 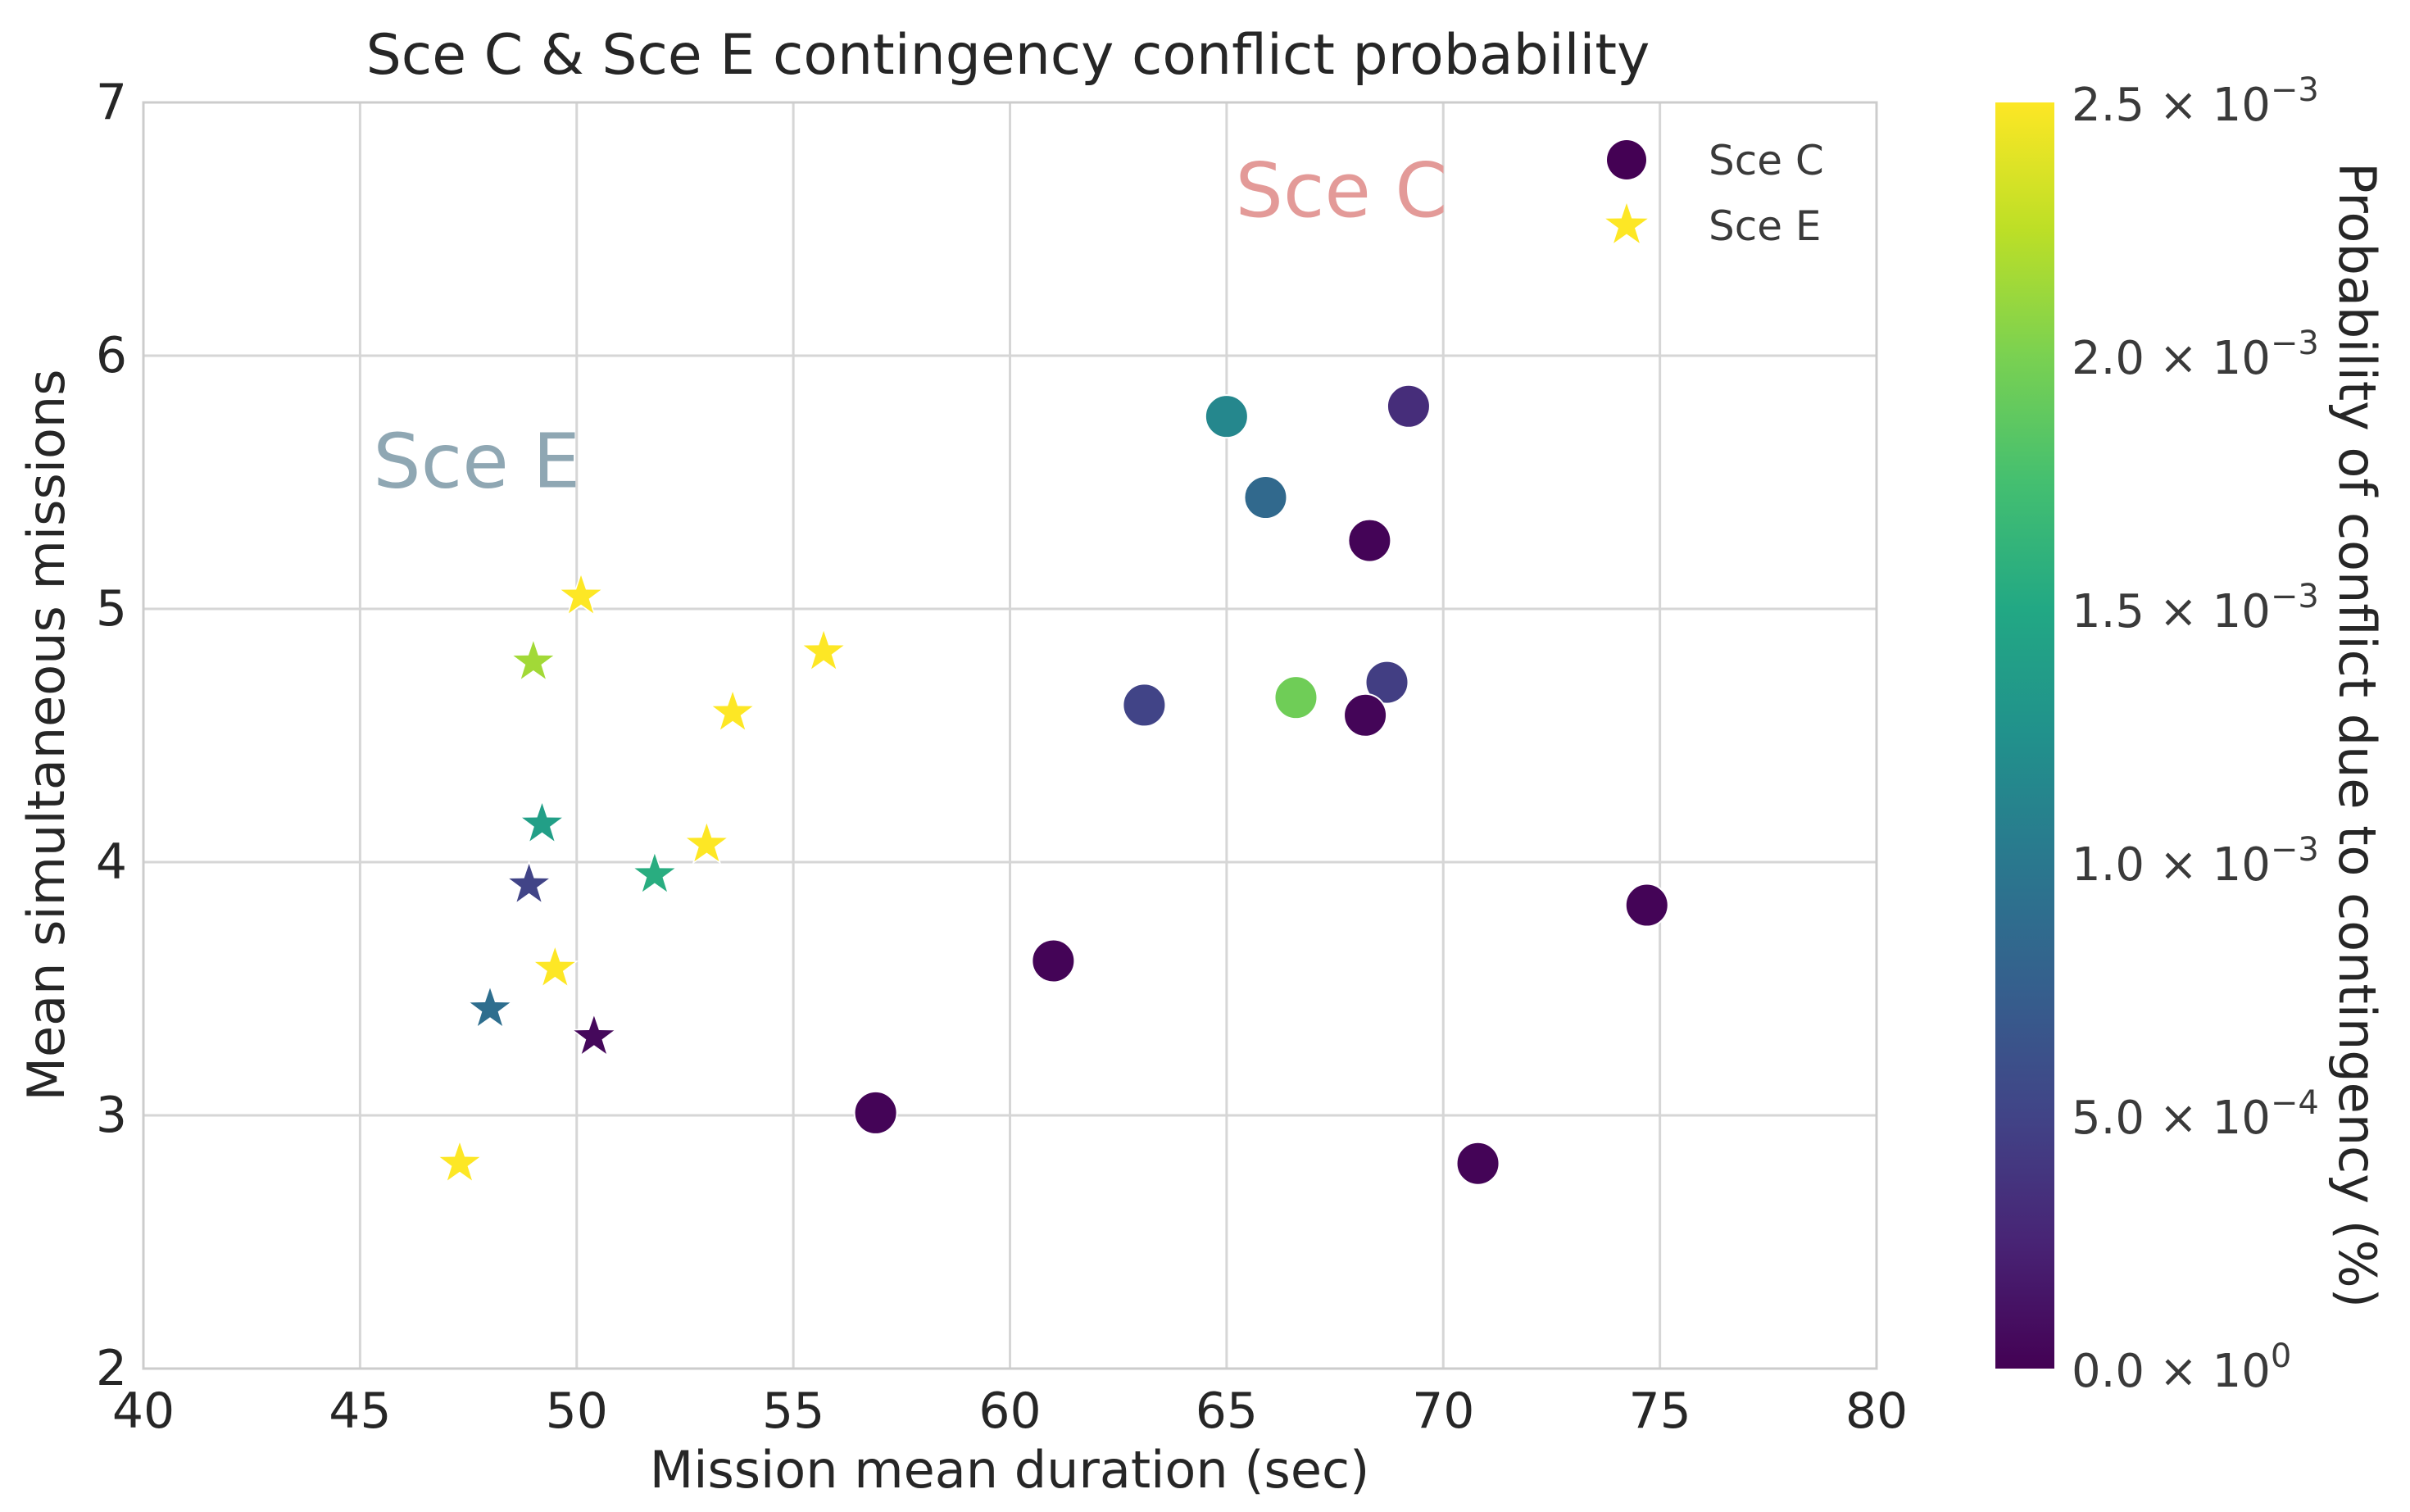 I want to click on x-tick-label: 40, so click(x=144, y=1411).